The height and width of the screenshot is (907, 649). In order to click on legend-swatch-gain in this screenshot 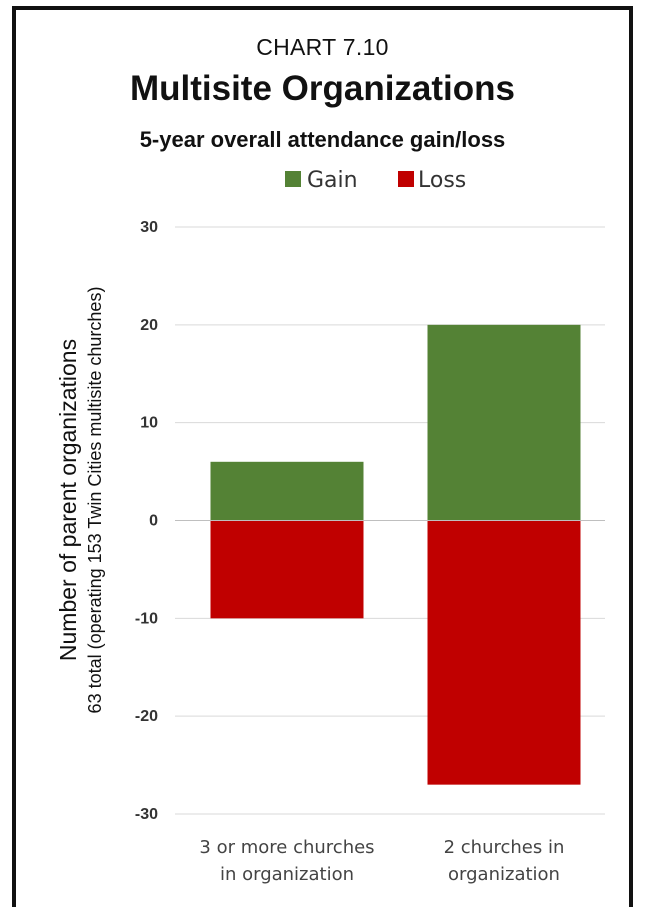, I will do `click(293, 179)`.